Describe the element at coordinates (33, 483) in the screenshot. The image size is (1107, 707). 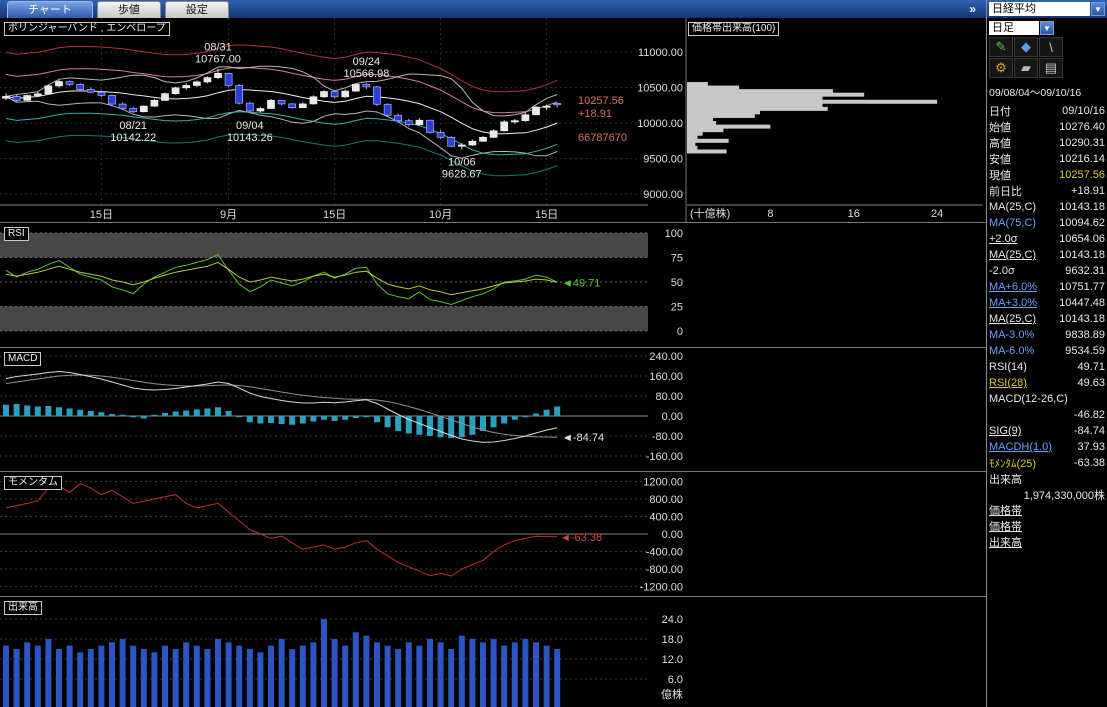
I see `momentum-panel-label: モメンタム` at that location.